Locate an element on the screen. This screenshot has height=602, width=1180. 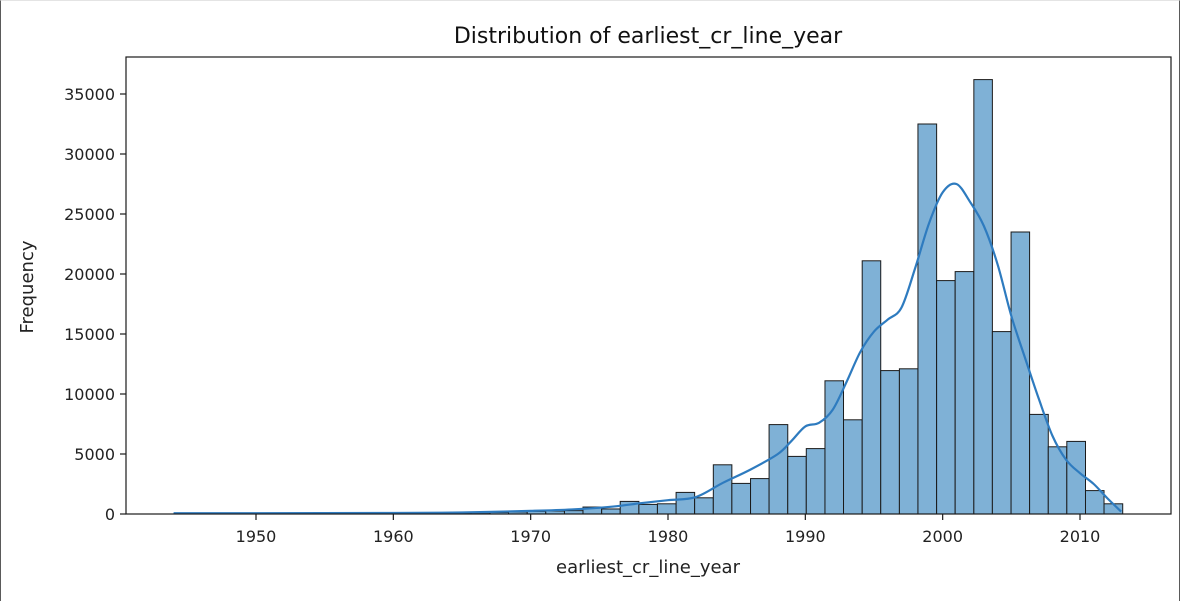
y-tick-label: 25000 is located at coordinates (89, 214).